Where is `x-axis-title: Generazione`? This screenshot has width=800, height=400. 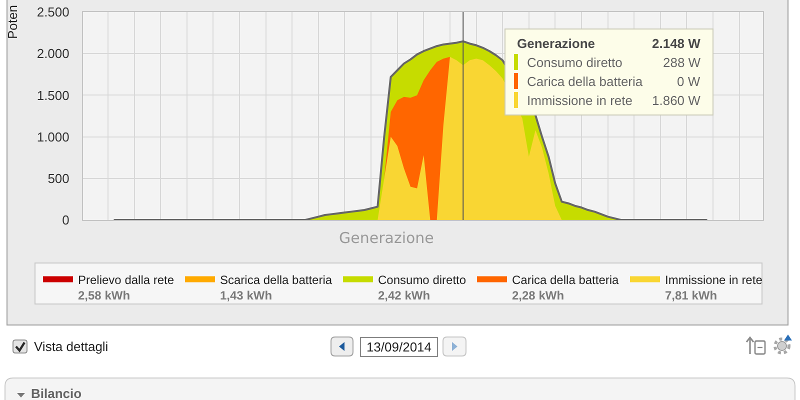
x-axis-title: Generazione is located at coordinates (386, 238).